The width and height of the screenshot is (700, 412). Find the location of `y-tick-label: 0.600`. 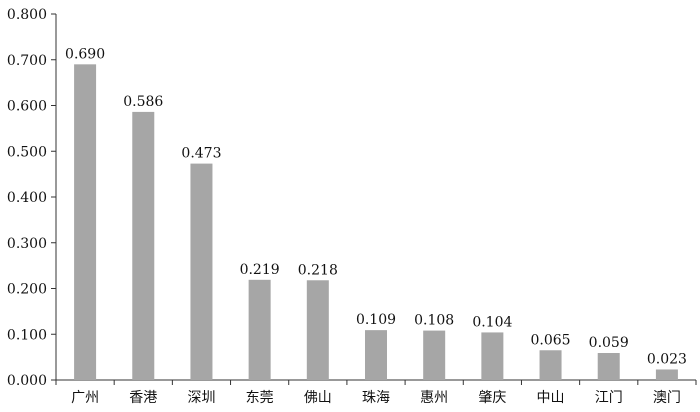

y-tick-label: 0.600 is located at coordinates (27, 107).